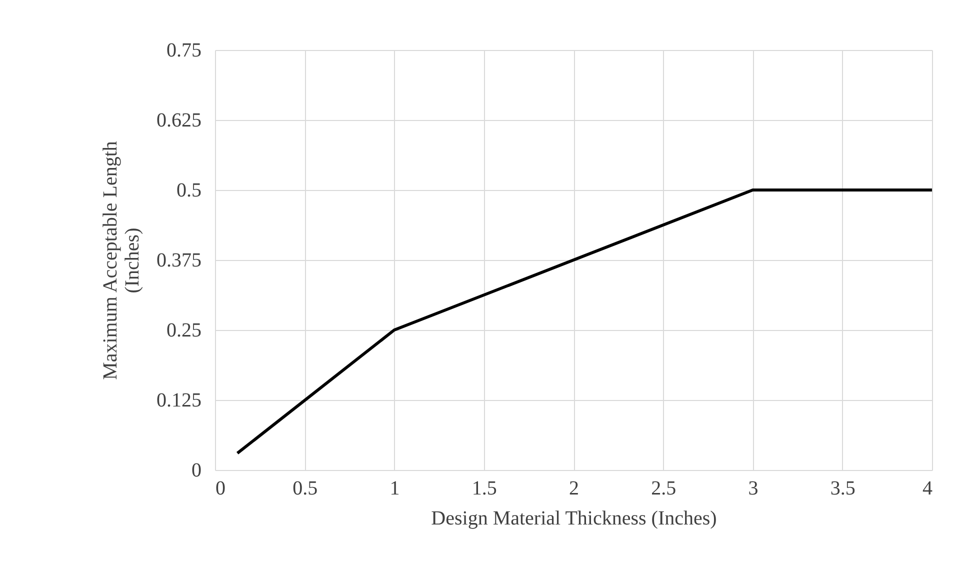  What do you see at coordinates (753, 489) in the screenshot?
I see `x-tick-label: 3` at bounding box center [753, 489].